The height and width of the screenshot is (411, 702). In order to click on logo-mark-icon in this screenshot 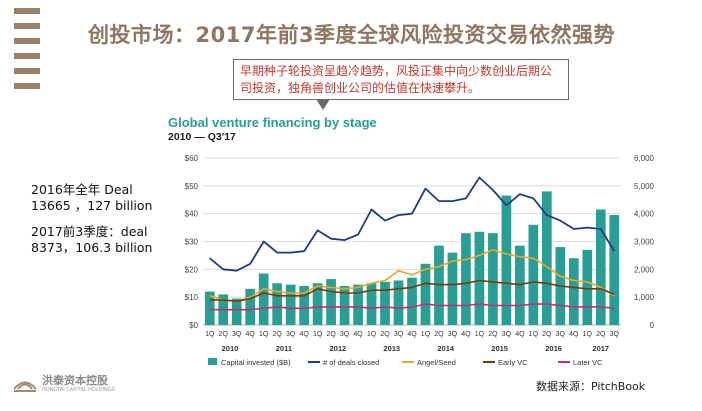, I will do `click(25, 386)`.